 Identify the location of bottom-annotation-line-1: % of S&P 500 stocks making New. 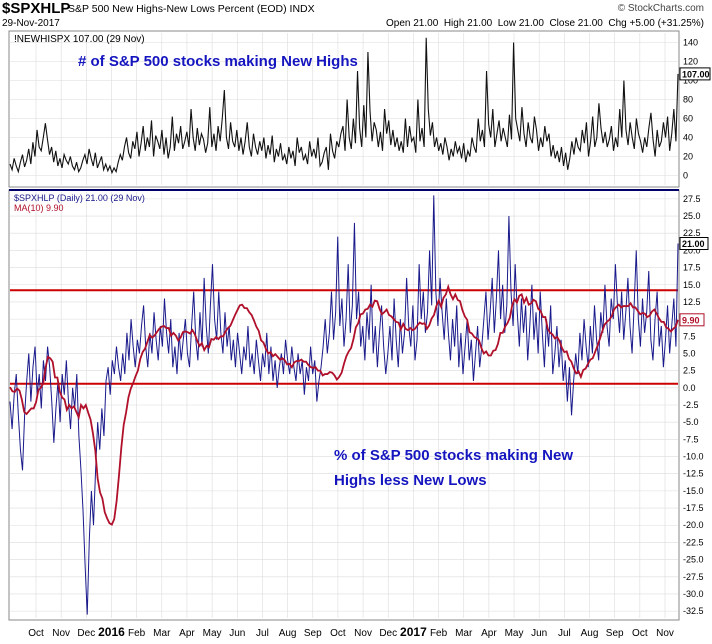
(453, 455).